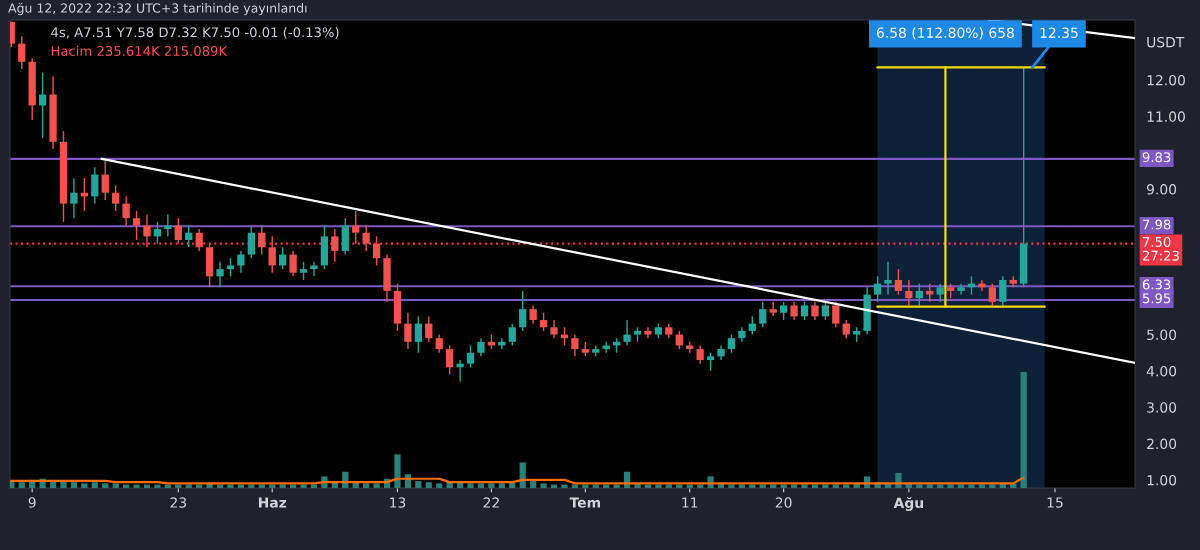  I want to click on y-tick-label: 9.00, so click(1161, 189).